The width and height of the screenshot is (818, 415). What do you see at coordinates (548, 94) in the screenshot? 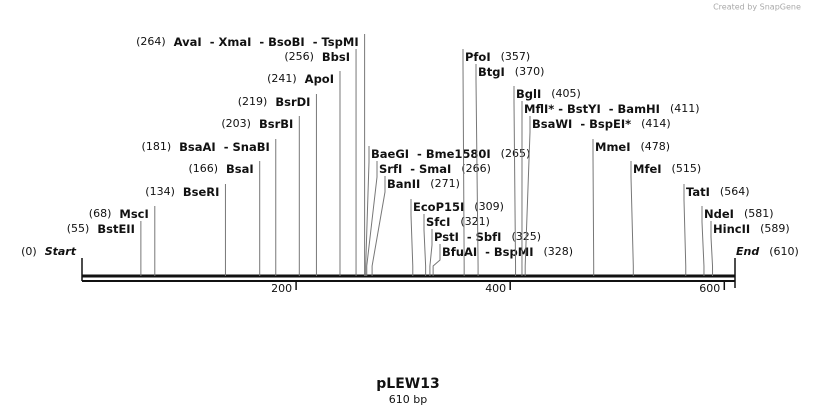
I see `feature-label: BglI (405)` at bounding box center [548, 94].